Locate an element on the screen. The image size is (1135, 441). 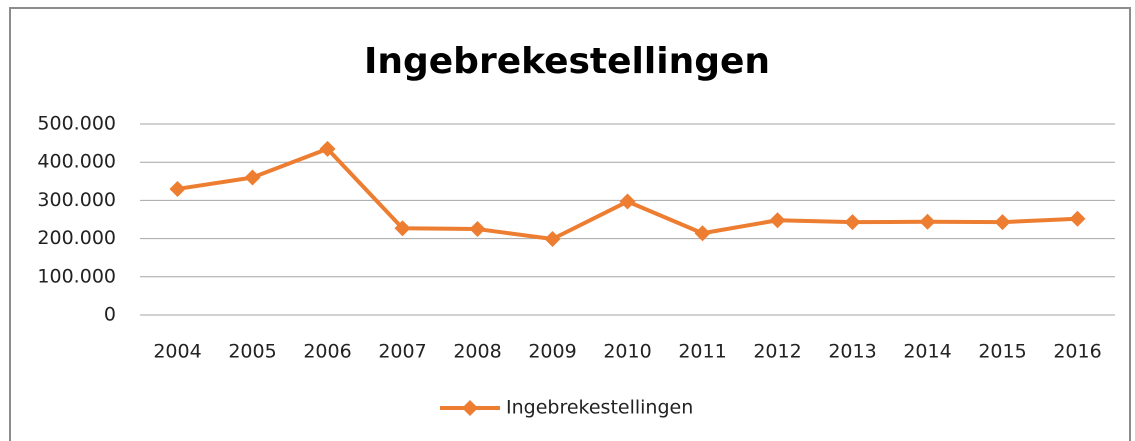
x-tick-label: 2008 is located at coordinates (477, 352).